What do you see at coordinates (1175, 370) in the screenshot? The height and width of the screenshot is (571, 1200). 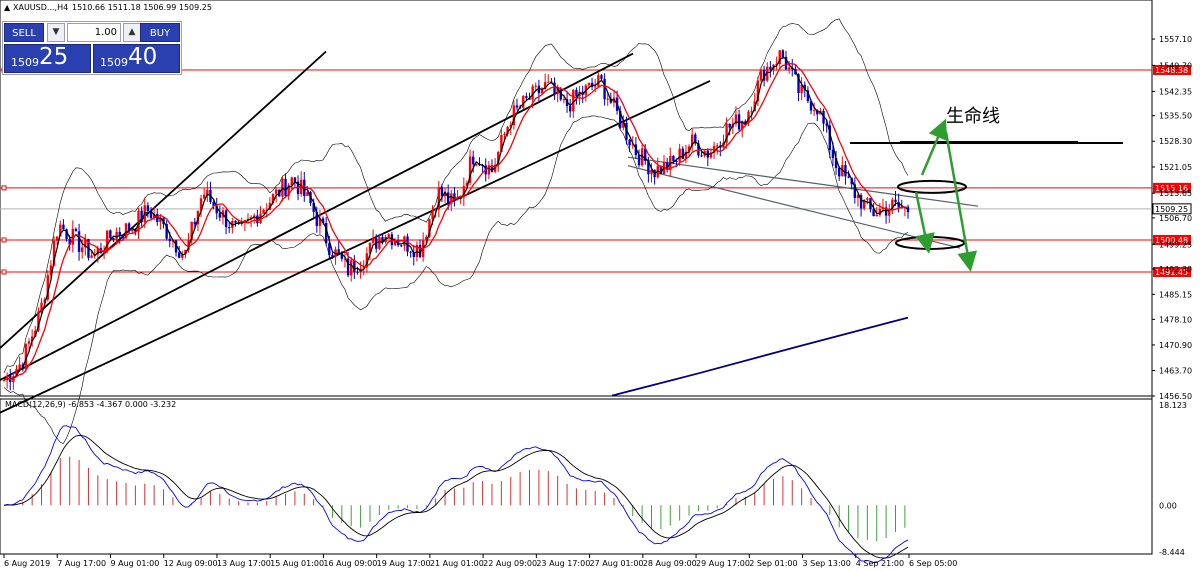 I see `price-tick-label: 1463.70` at bounding box center [1175, 370].